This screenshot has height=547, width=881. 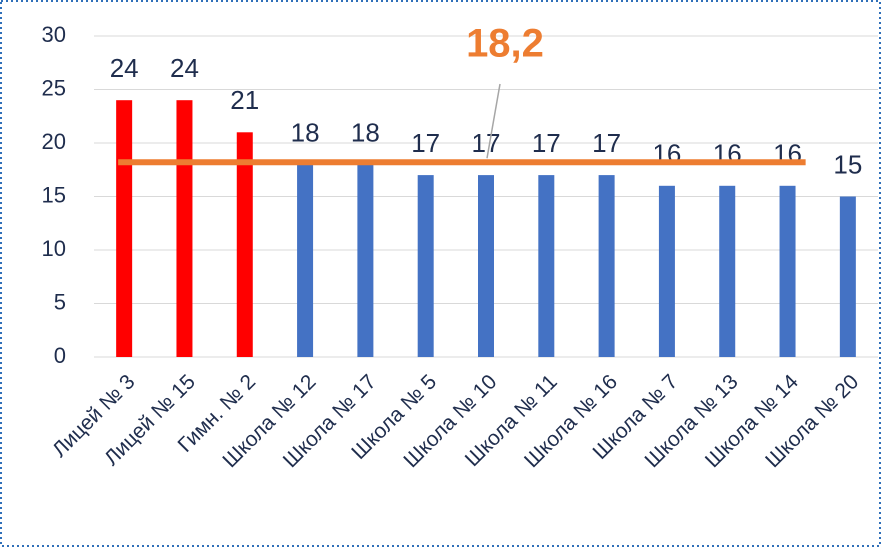 I want to click on average-label: 18,2, so click(x=505, y=44).